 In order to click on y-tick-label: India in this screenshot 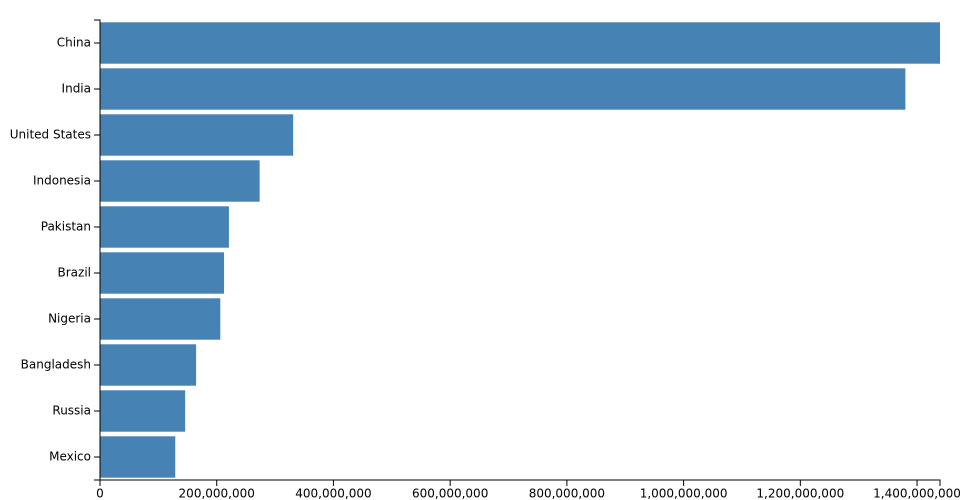, I will do `click(76, 89)`.